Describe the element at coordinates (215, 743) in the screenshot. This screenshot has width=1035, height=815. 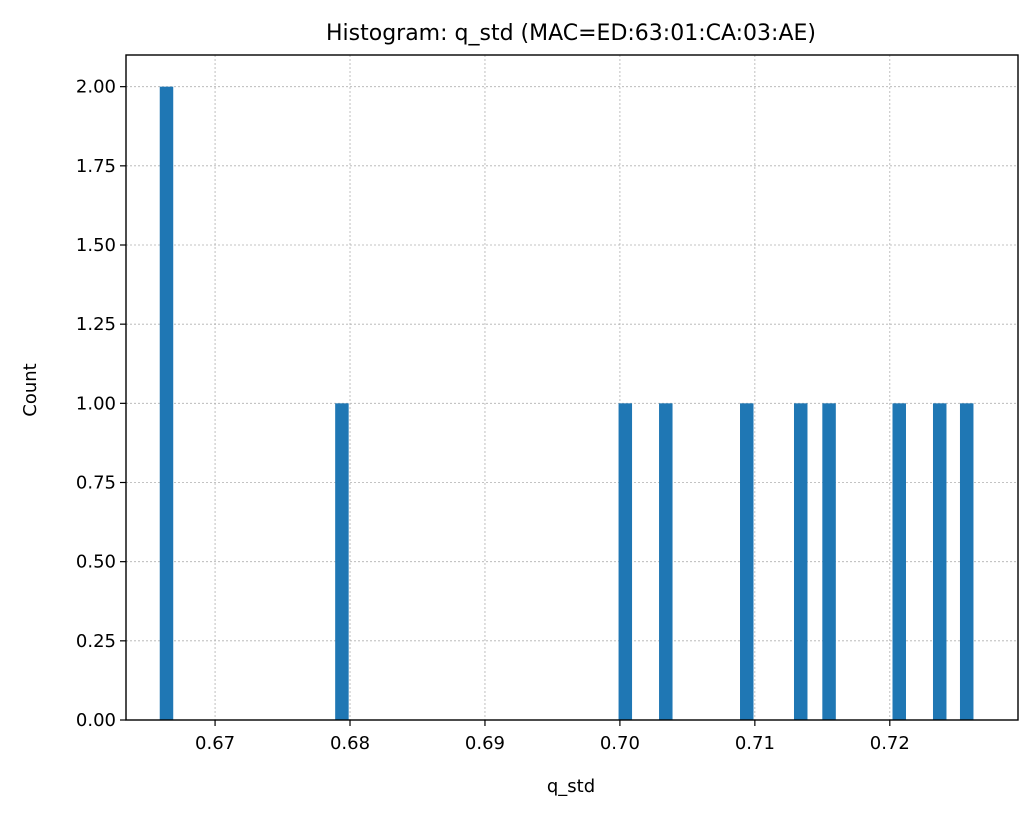
I see `x-tick-label: 0.67` at that location.